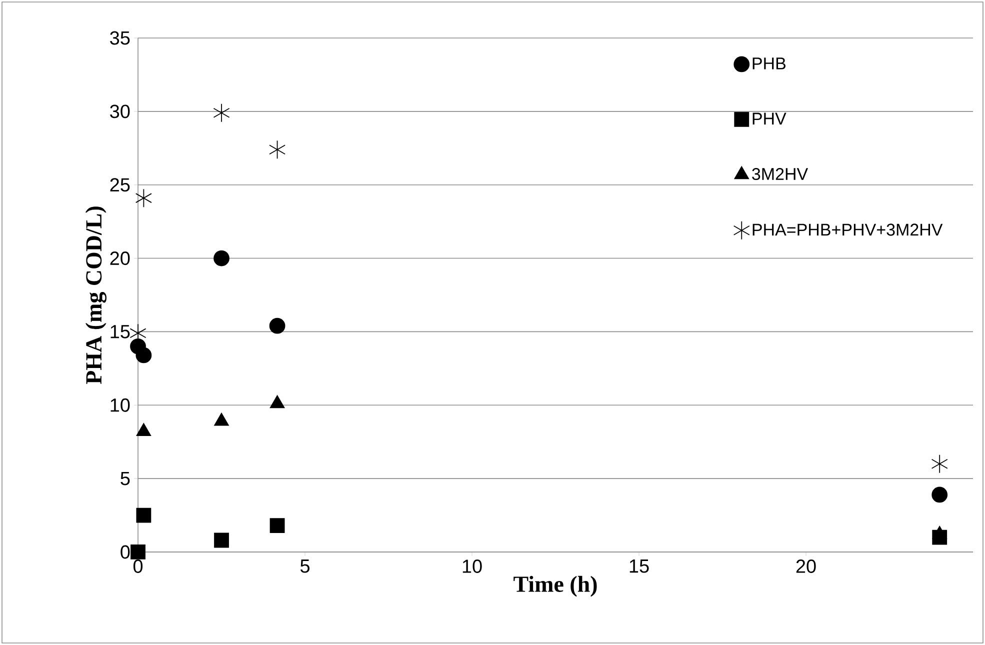 The width and height of the screenshot is (985, 645). I want to click on y-tick-label: 15, so click(120, 331).